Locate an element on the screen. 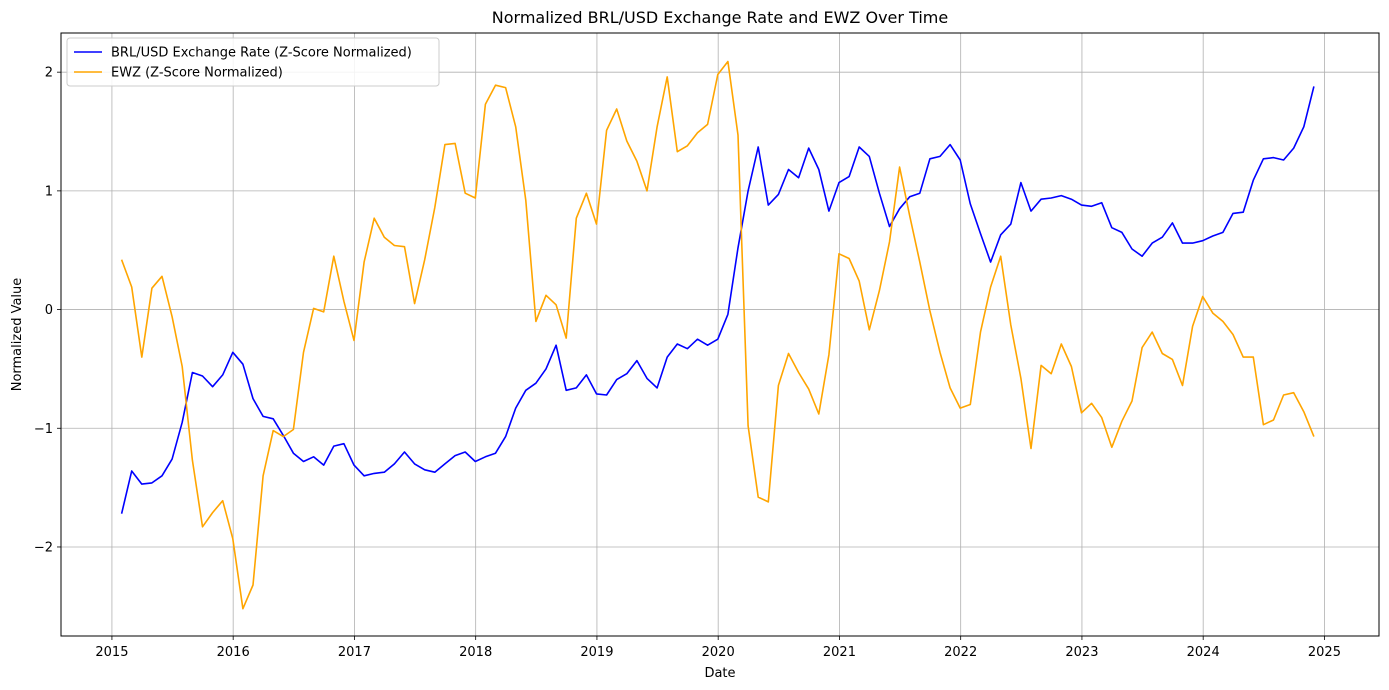  y-tick-label: −1 is located at coordinates (43, 429).